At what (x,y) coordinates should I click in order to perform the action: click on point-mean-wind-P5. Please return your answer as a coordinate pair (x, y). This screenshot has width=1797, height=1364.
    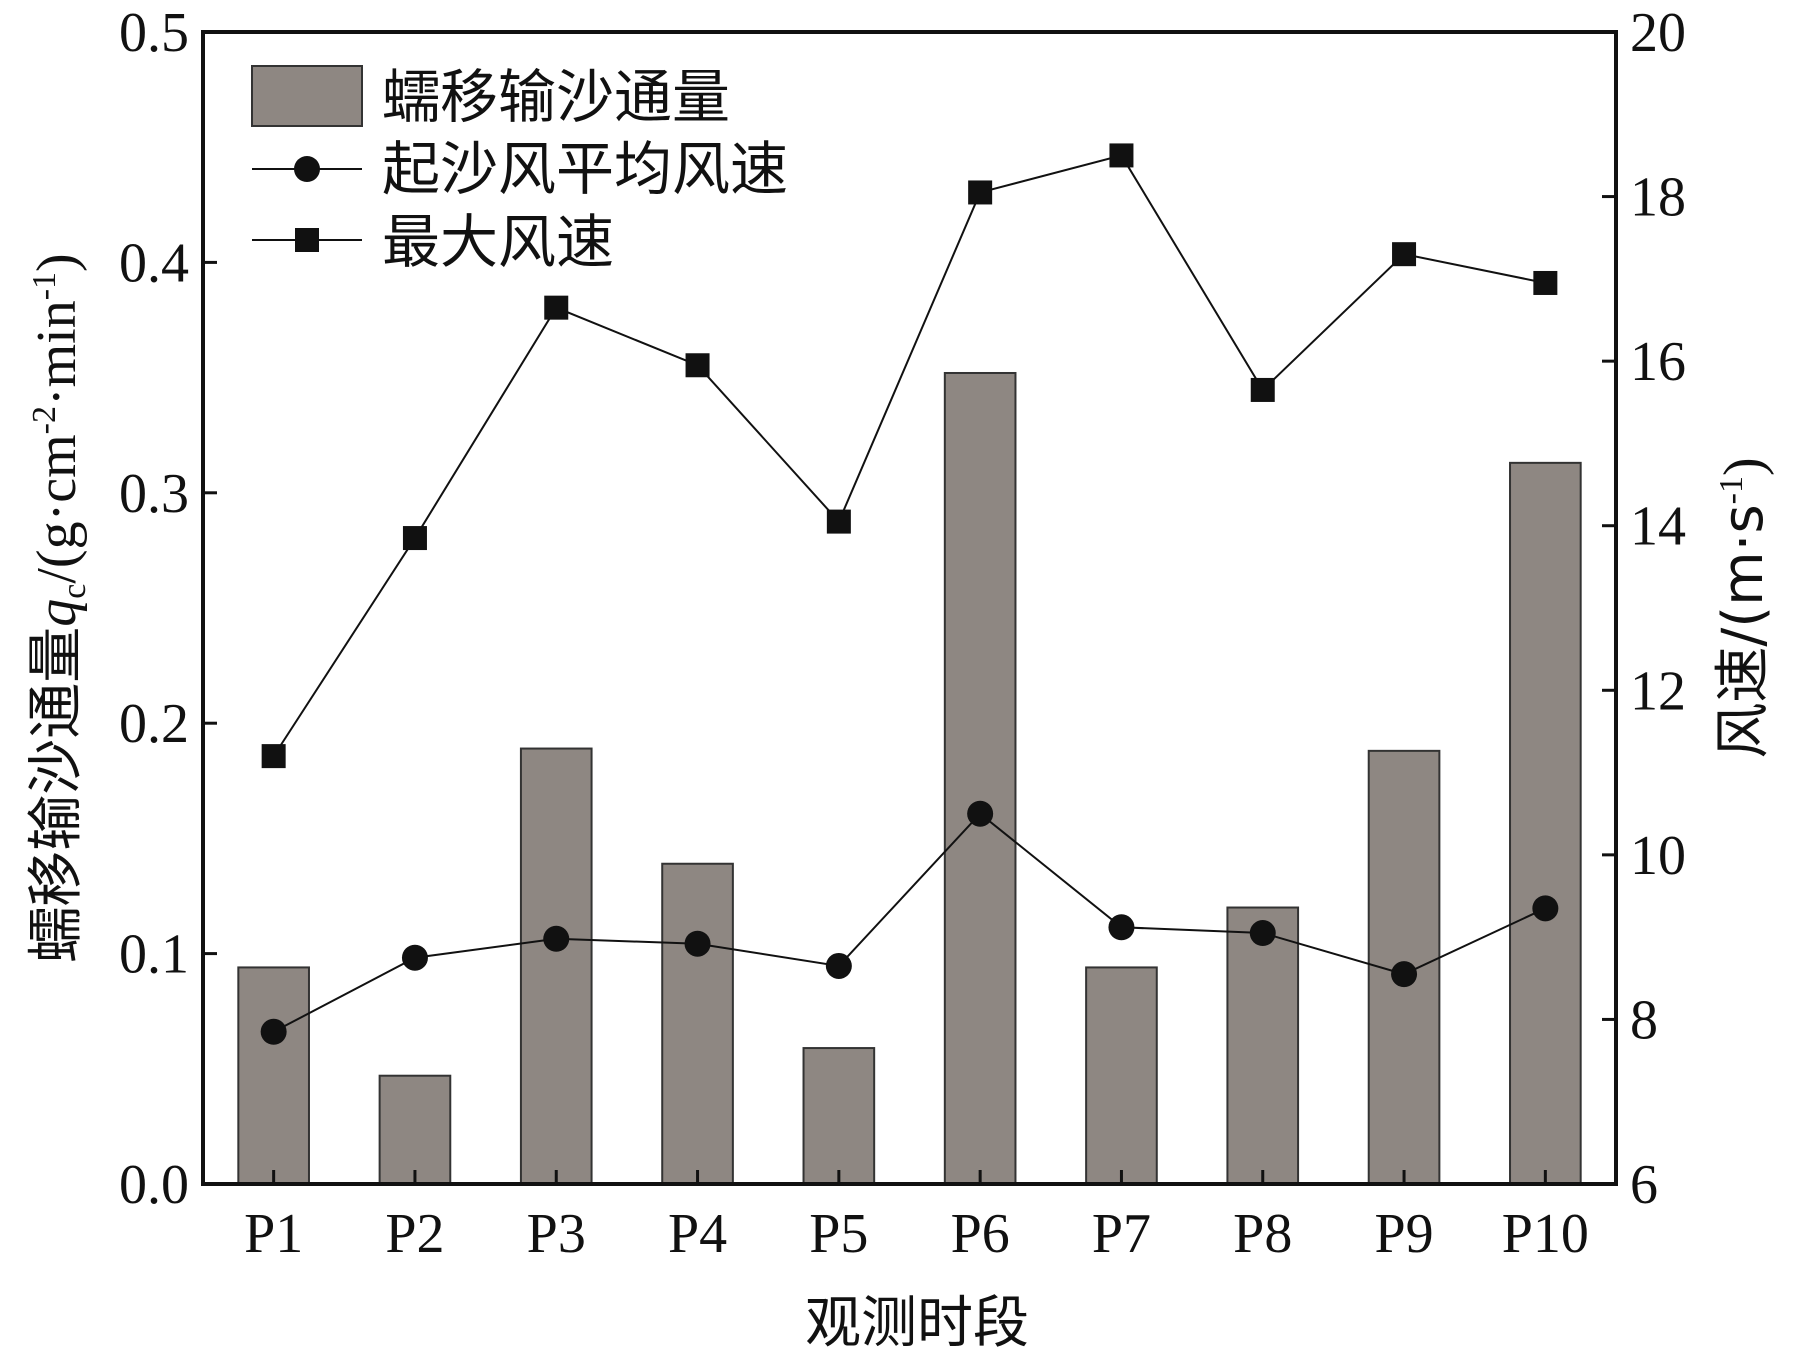
    Looking at the image, I should click on (838, 965).